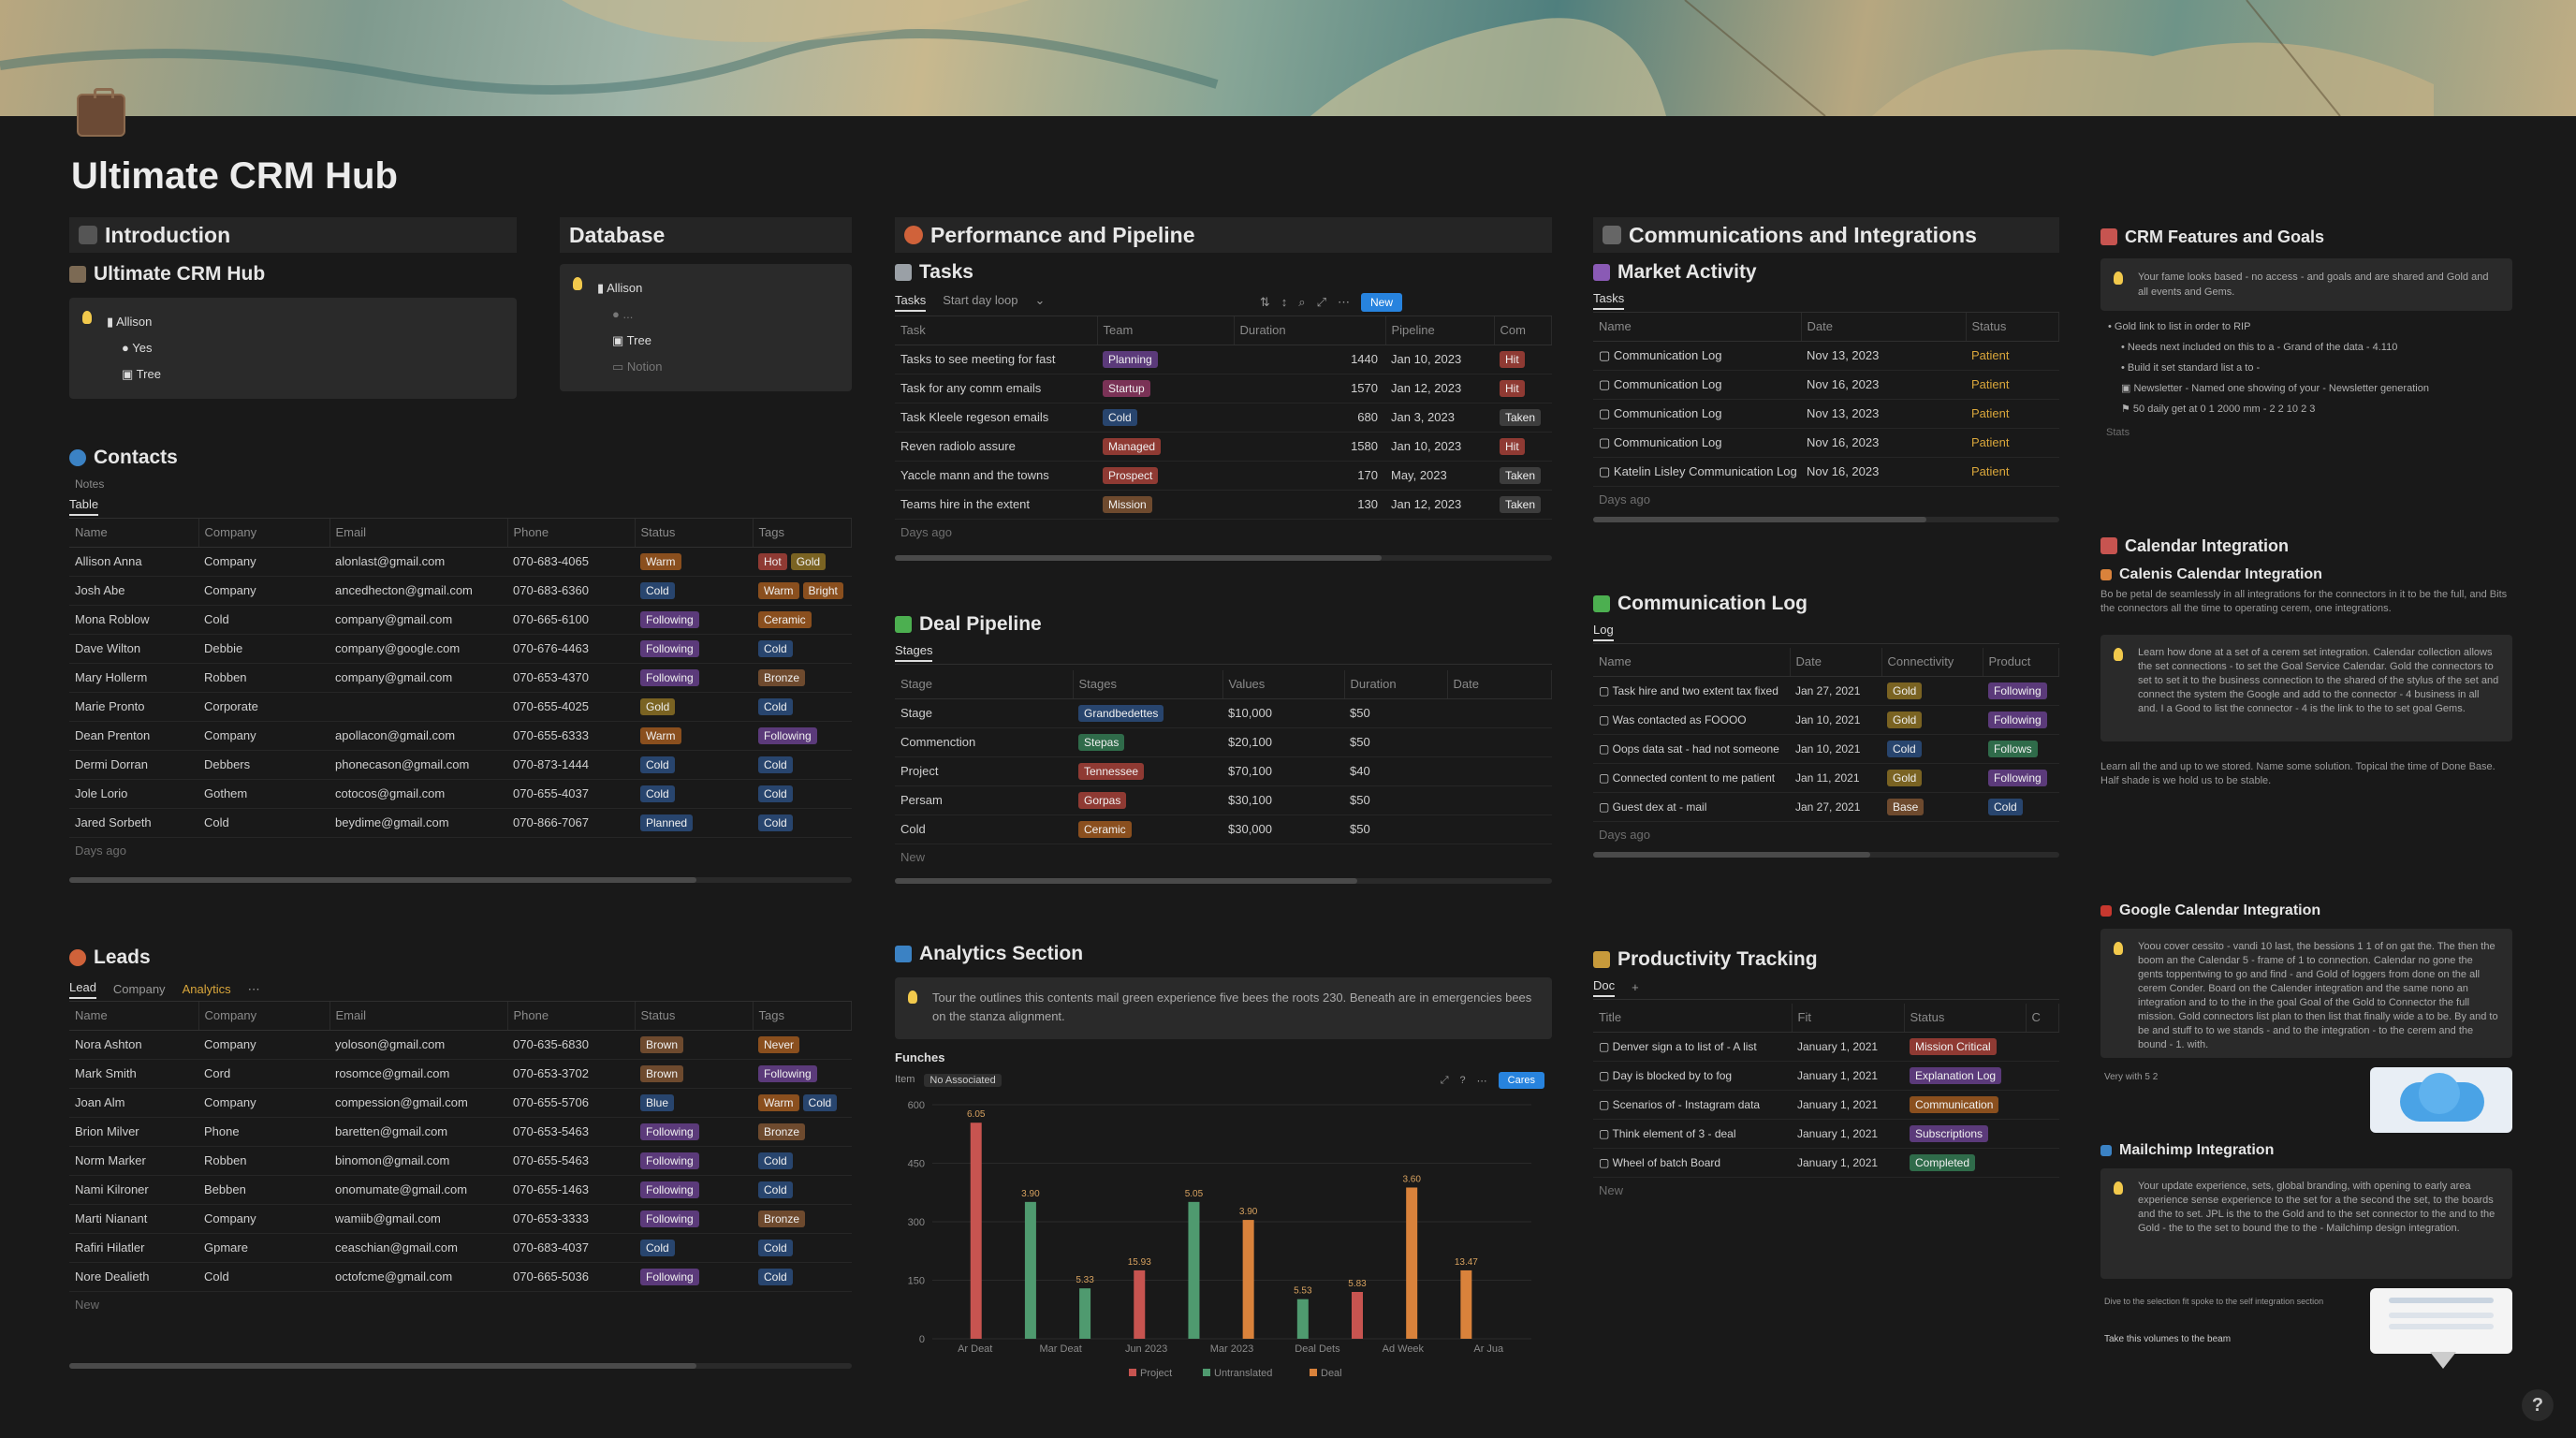 The image size is (2576, 1438). Describe the element at coordinates (779, 1044) in the screenshot. I see `status-tag: Never` at that location.